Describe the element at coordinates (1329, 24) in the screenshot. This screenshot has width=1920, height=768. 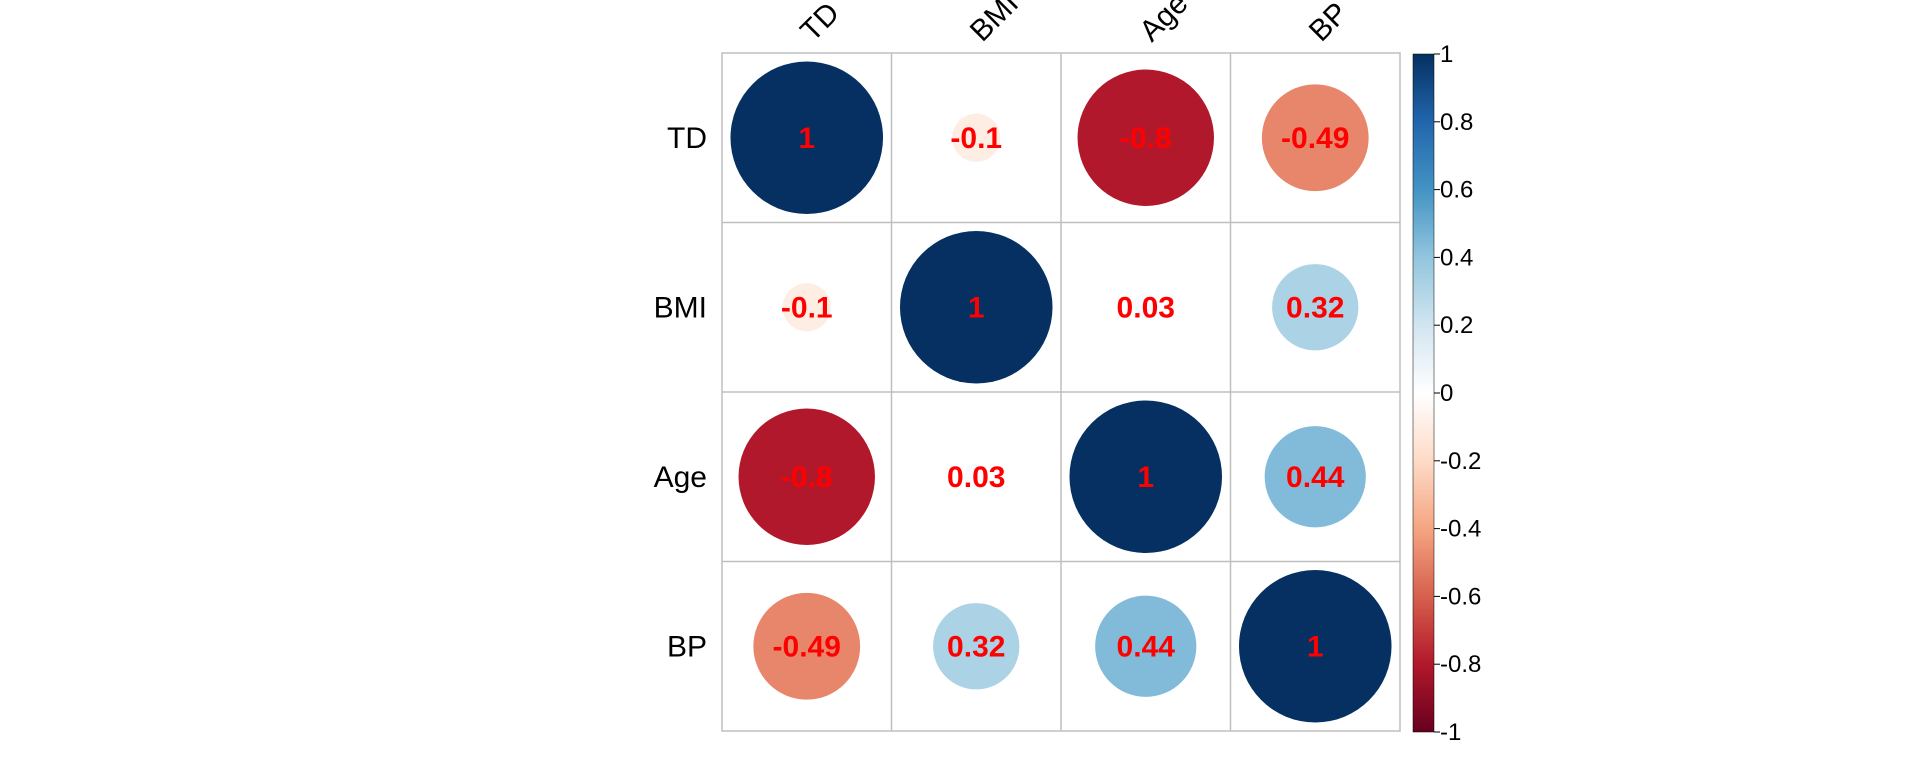
I see `column-label-bp: BP` at that location.